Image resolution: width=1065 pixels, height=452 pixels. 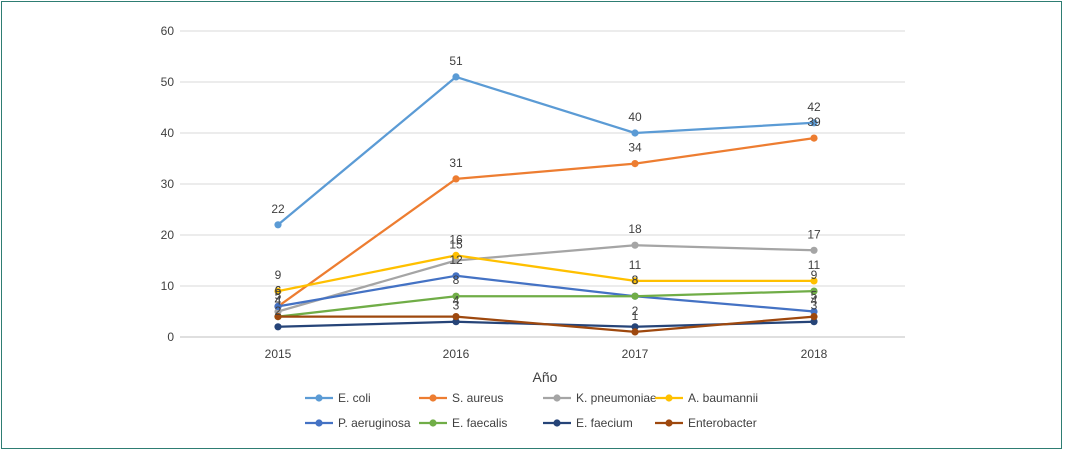 I want to click on y-tick-label: 0, so click(x=170, y=337).